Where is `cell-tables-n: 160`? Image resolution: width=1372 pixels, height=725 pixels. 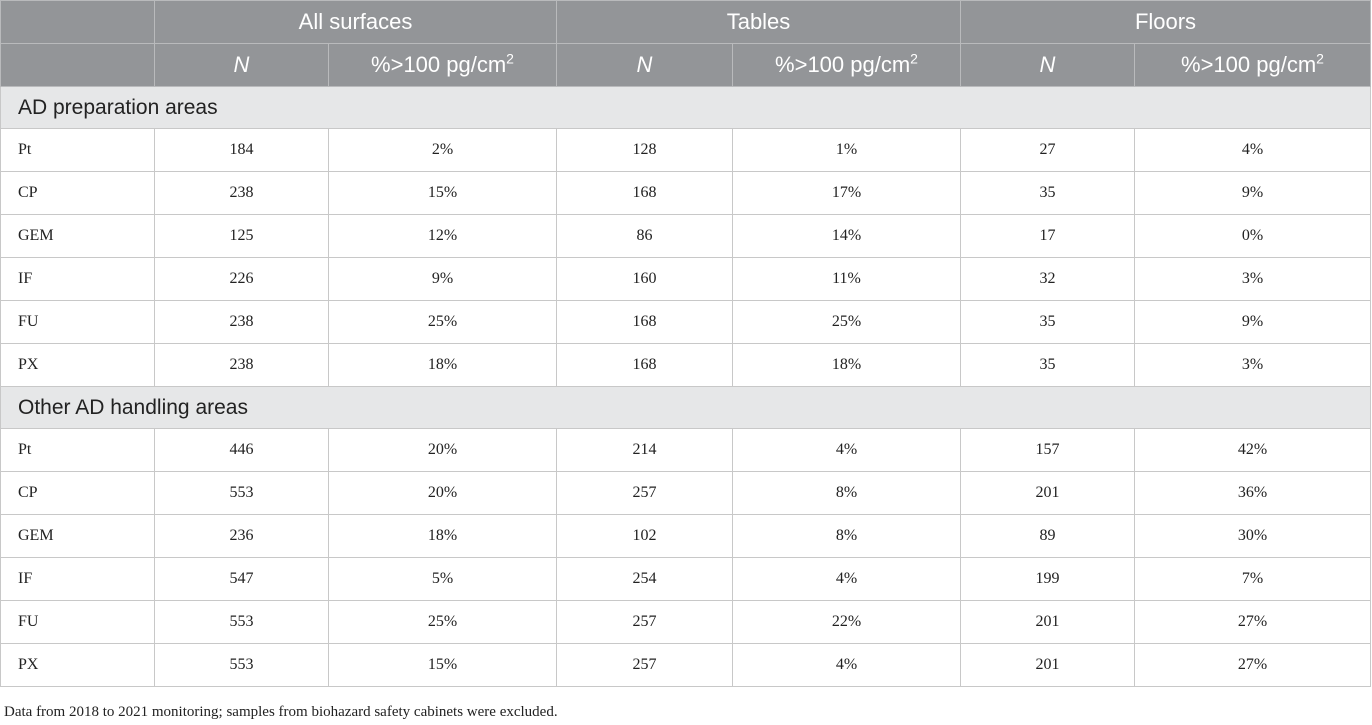
cell-tables-n: 160 is located at coordinates (644, 279).